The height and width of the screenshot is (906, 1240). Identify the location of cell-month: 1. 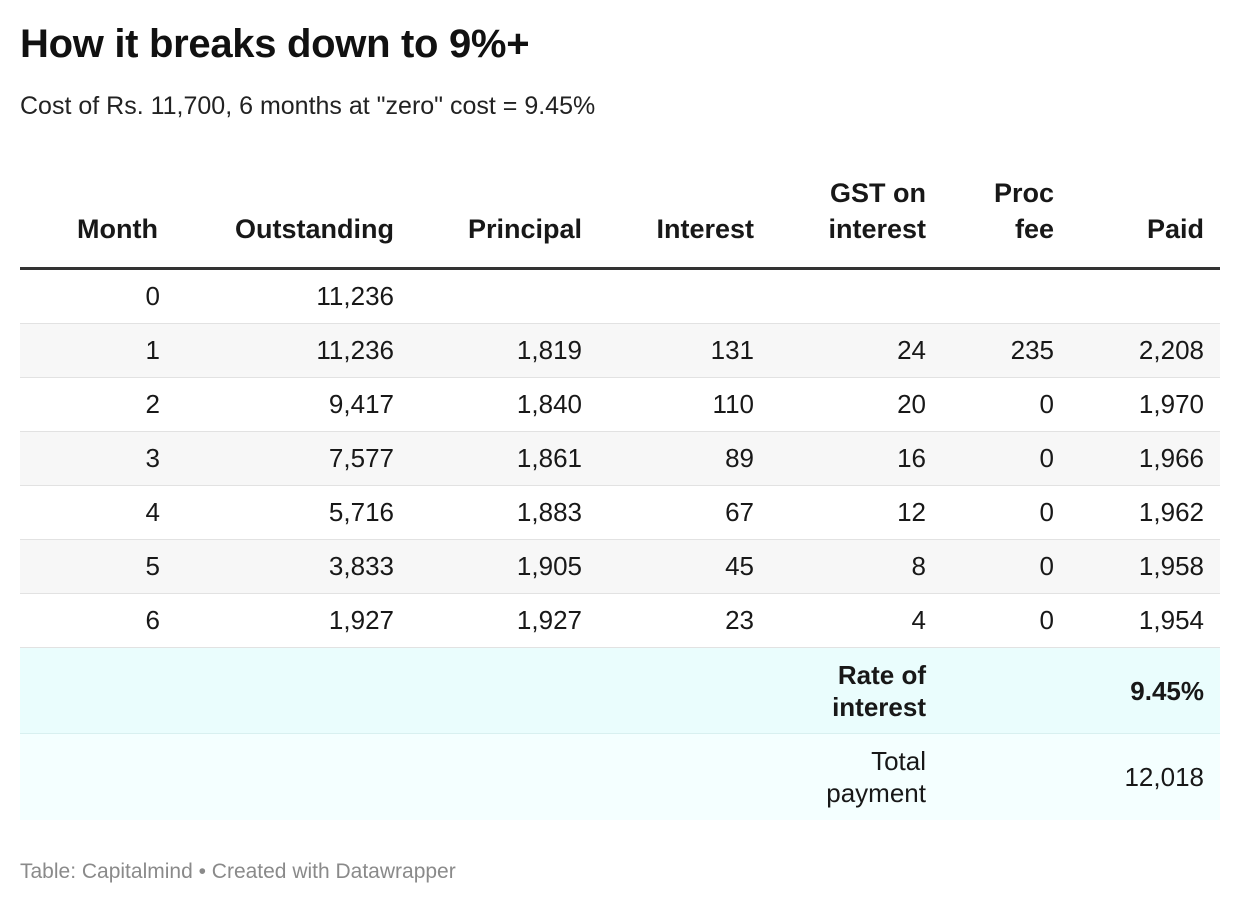
(152, 350).